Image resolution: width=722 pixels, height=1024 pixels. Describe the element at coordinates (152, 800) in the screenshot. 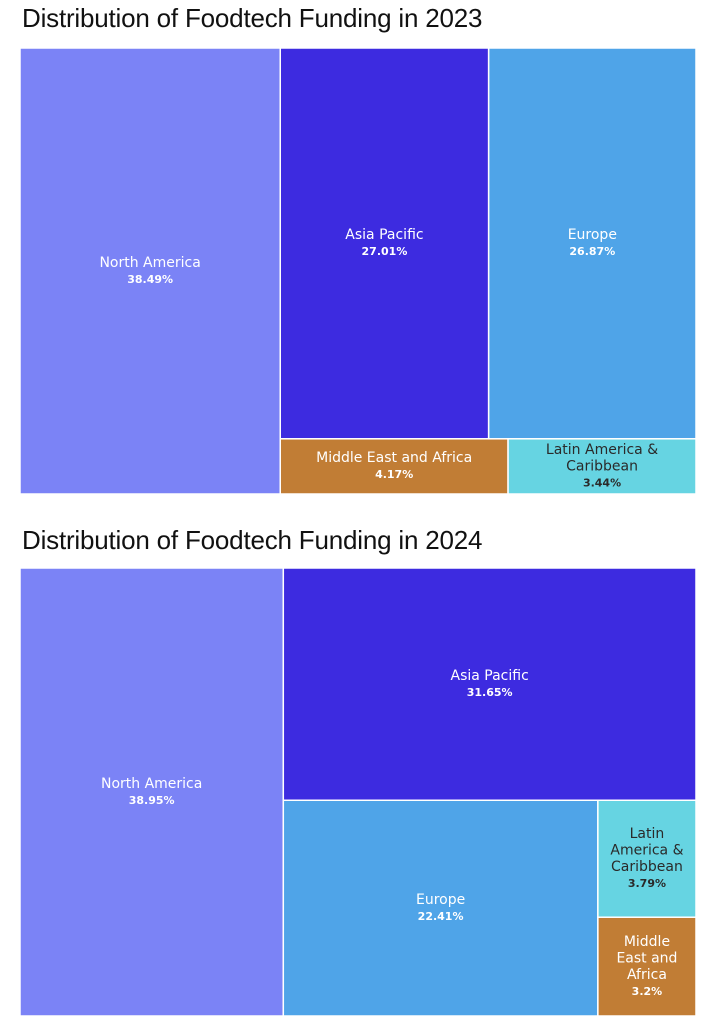

I see `tile-value-label: 38.95%` at that location.